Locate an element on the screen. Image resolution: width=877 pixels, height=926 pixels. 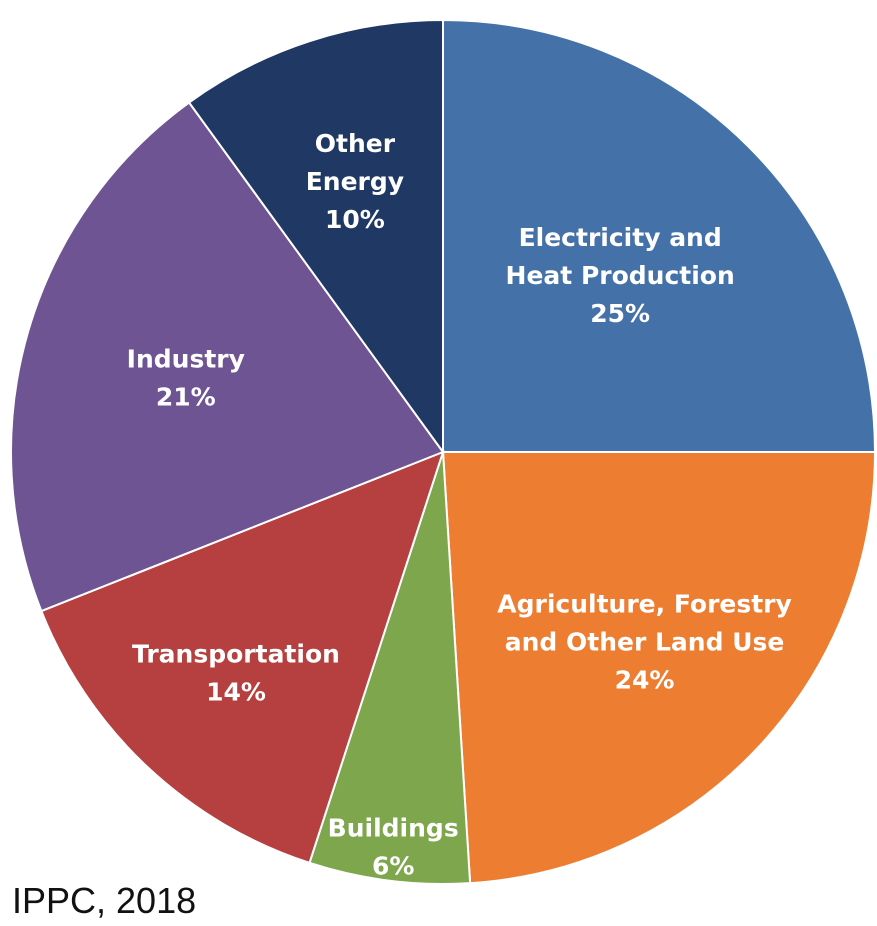
slice-name-label: Transportation is located at coordinates (236, 653).